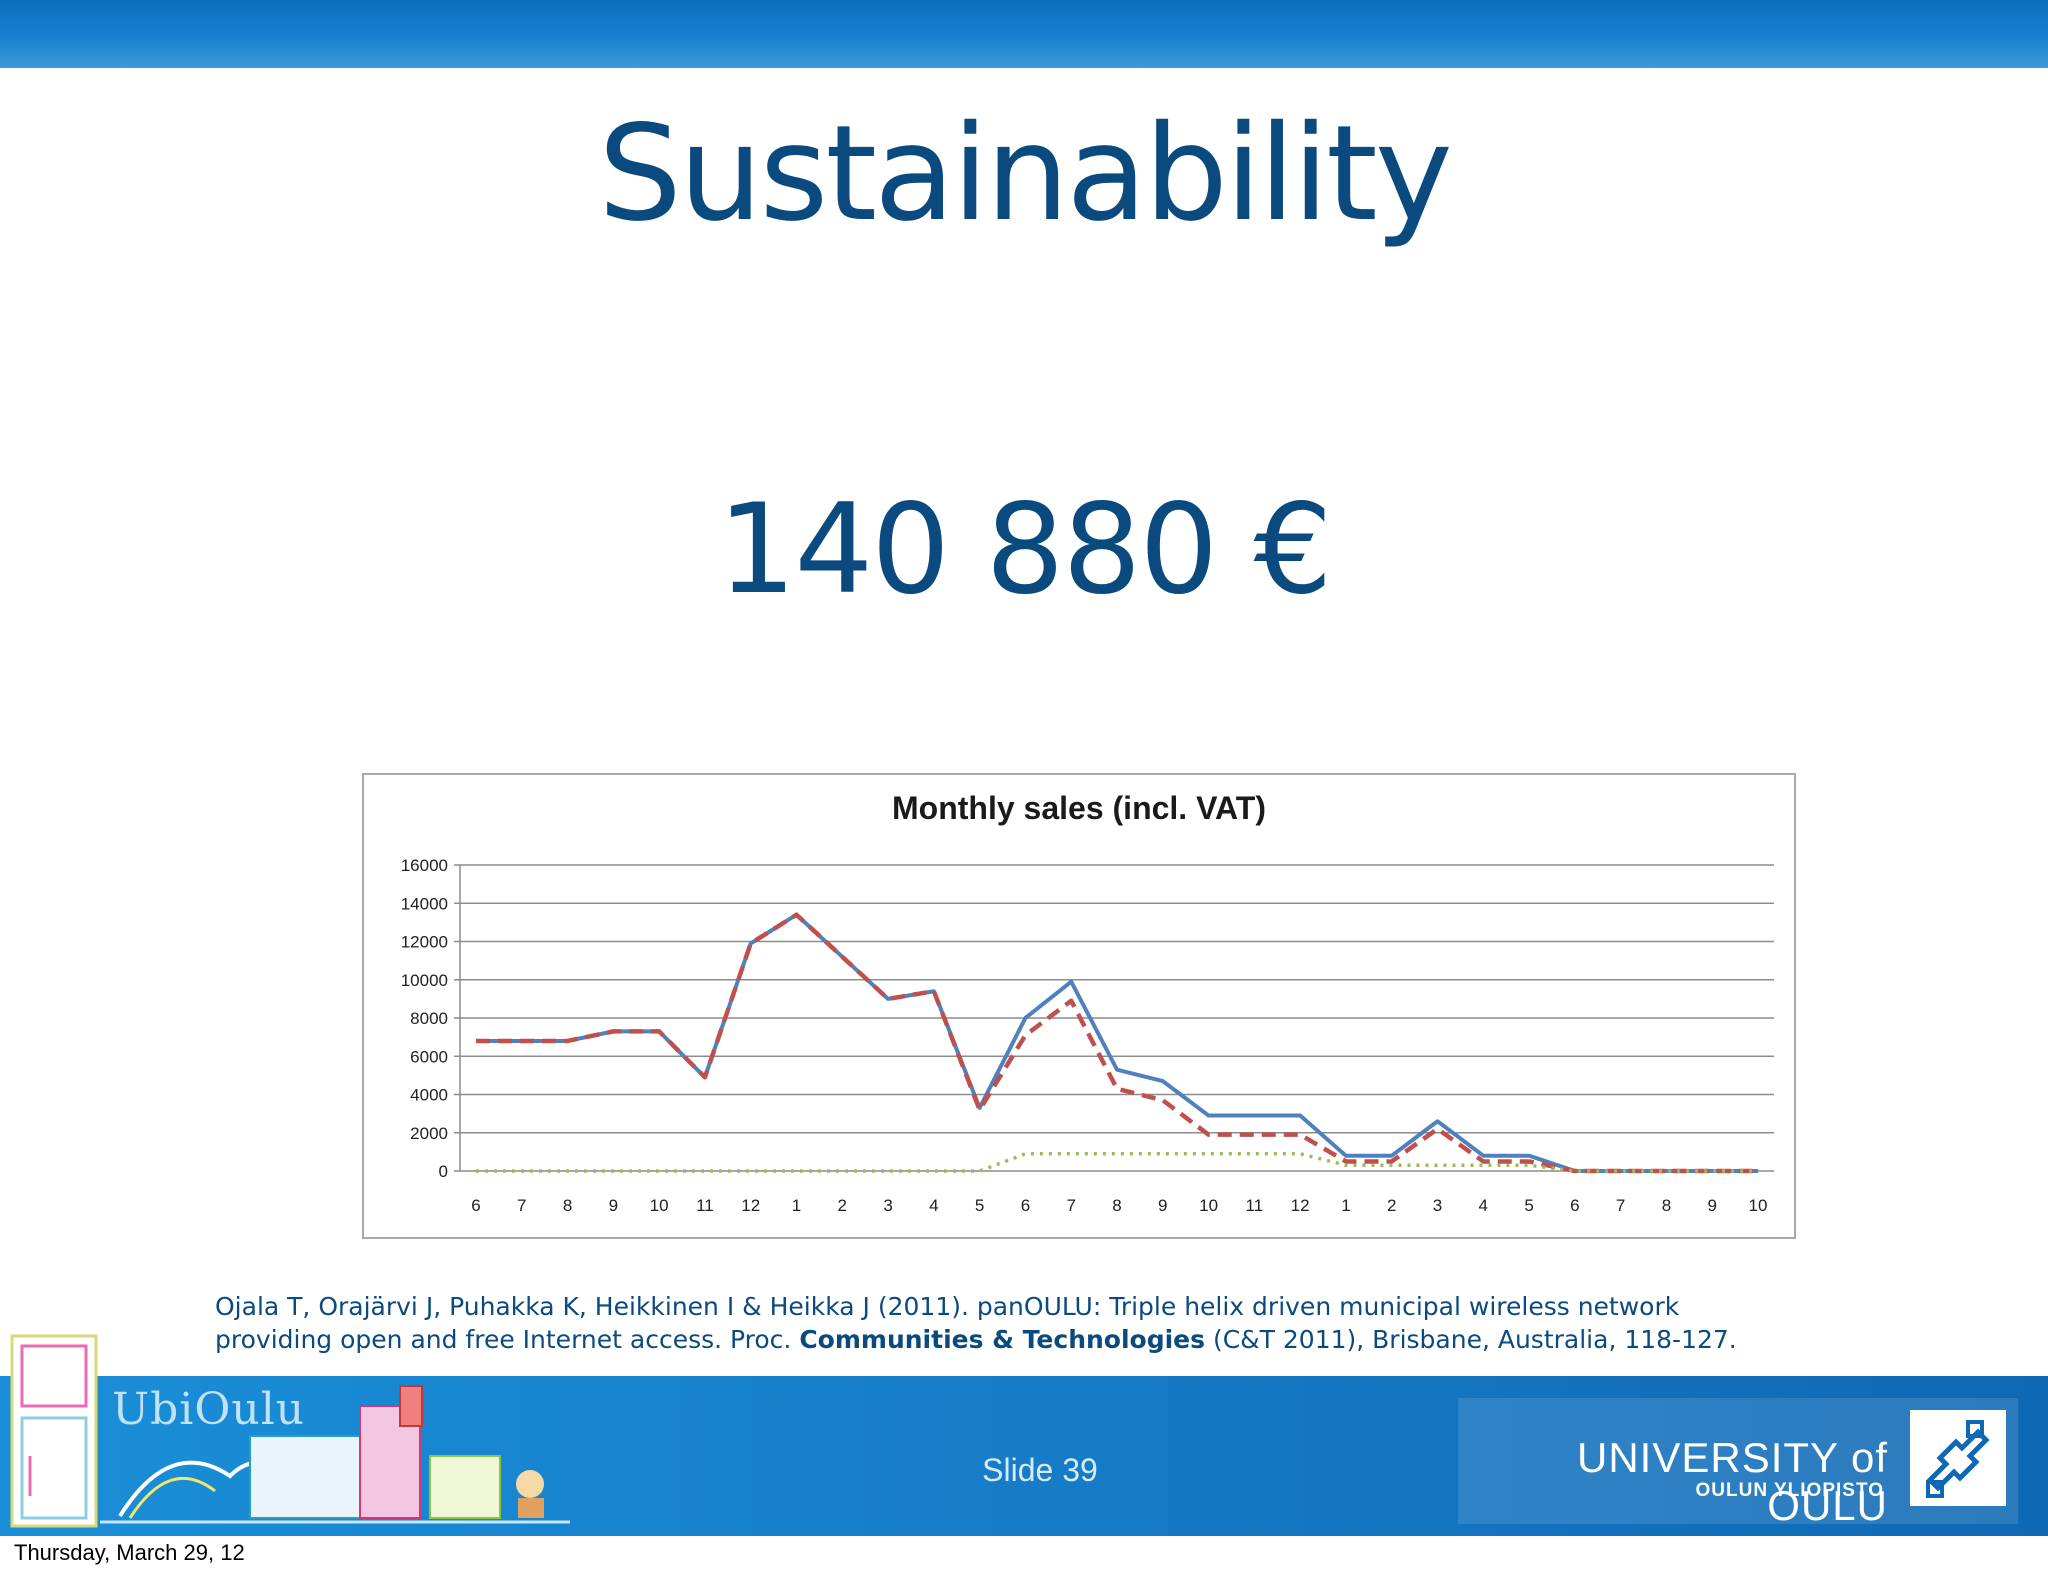 The image size is (2048, 1576). I want to click on y-tick-label: 2000, so click(429, 1133).